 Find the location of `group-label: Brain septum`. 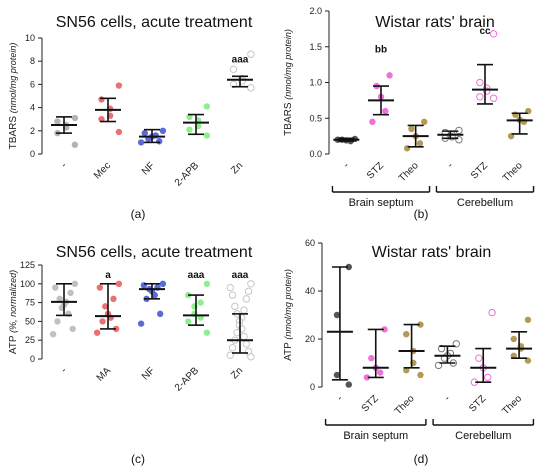

group-label: Brain septum is located at coordinates (375, 436).